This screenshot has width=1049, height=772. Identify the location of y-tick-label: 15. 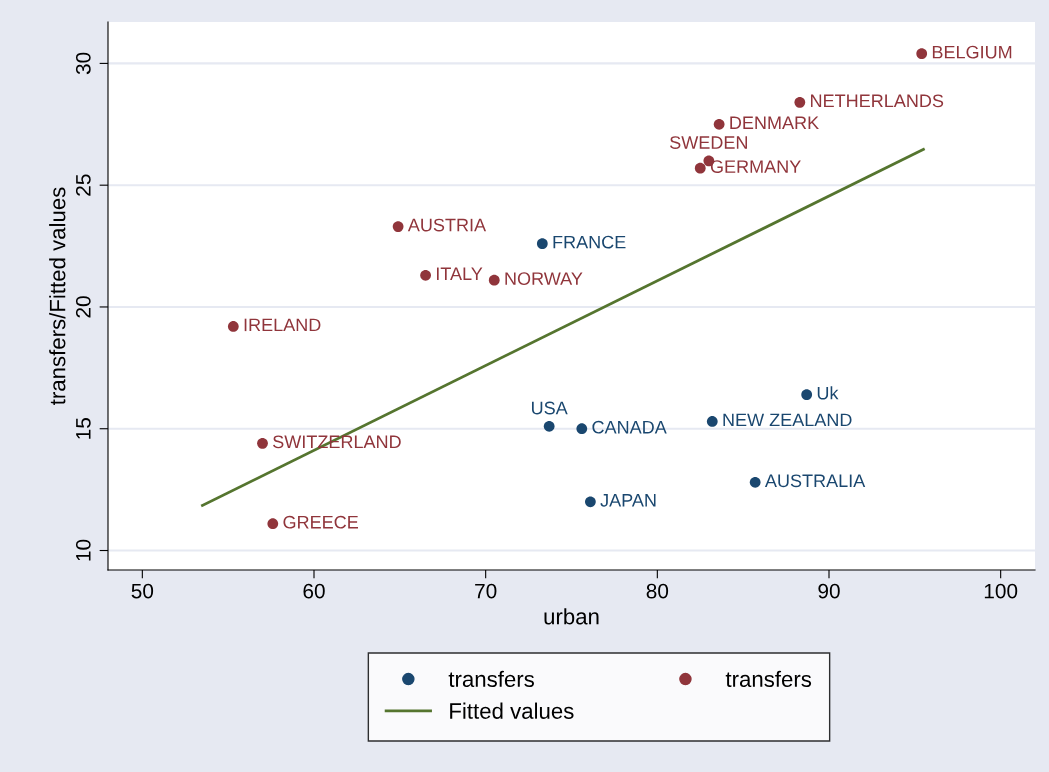
(83, 428).